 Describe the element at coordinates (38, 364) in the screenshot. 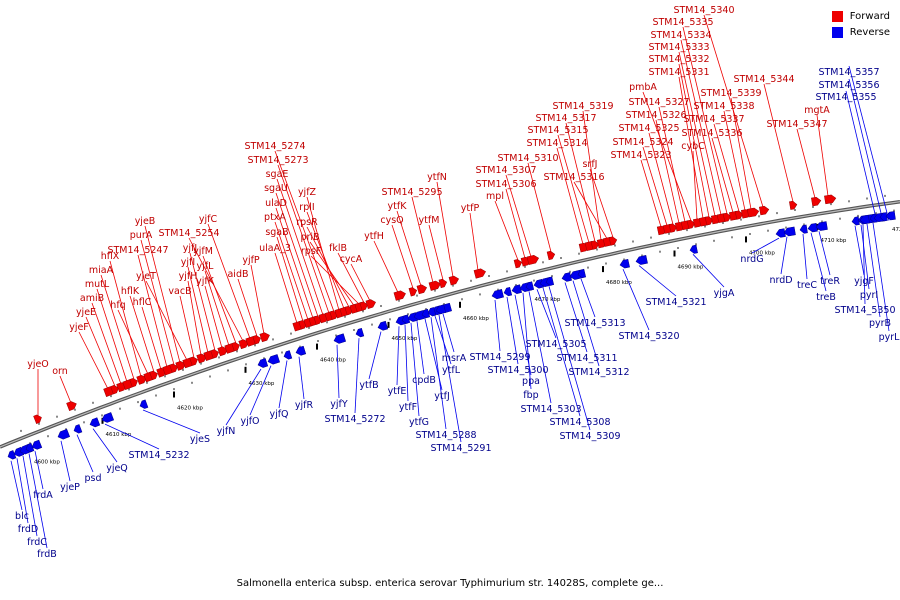

I see `gene-label-yjeo: yjeO` at that location.